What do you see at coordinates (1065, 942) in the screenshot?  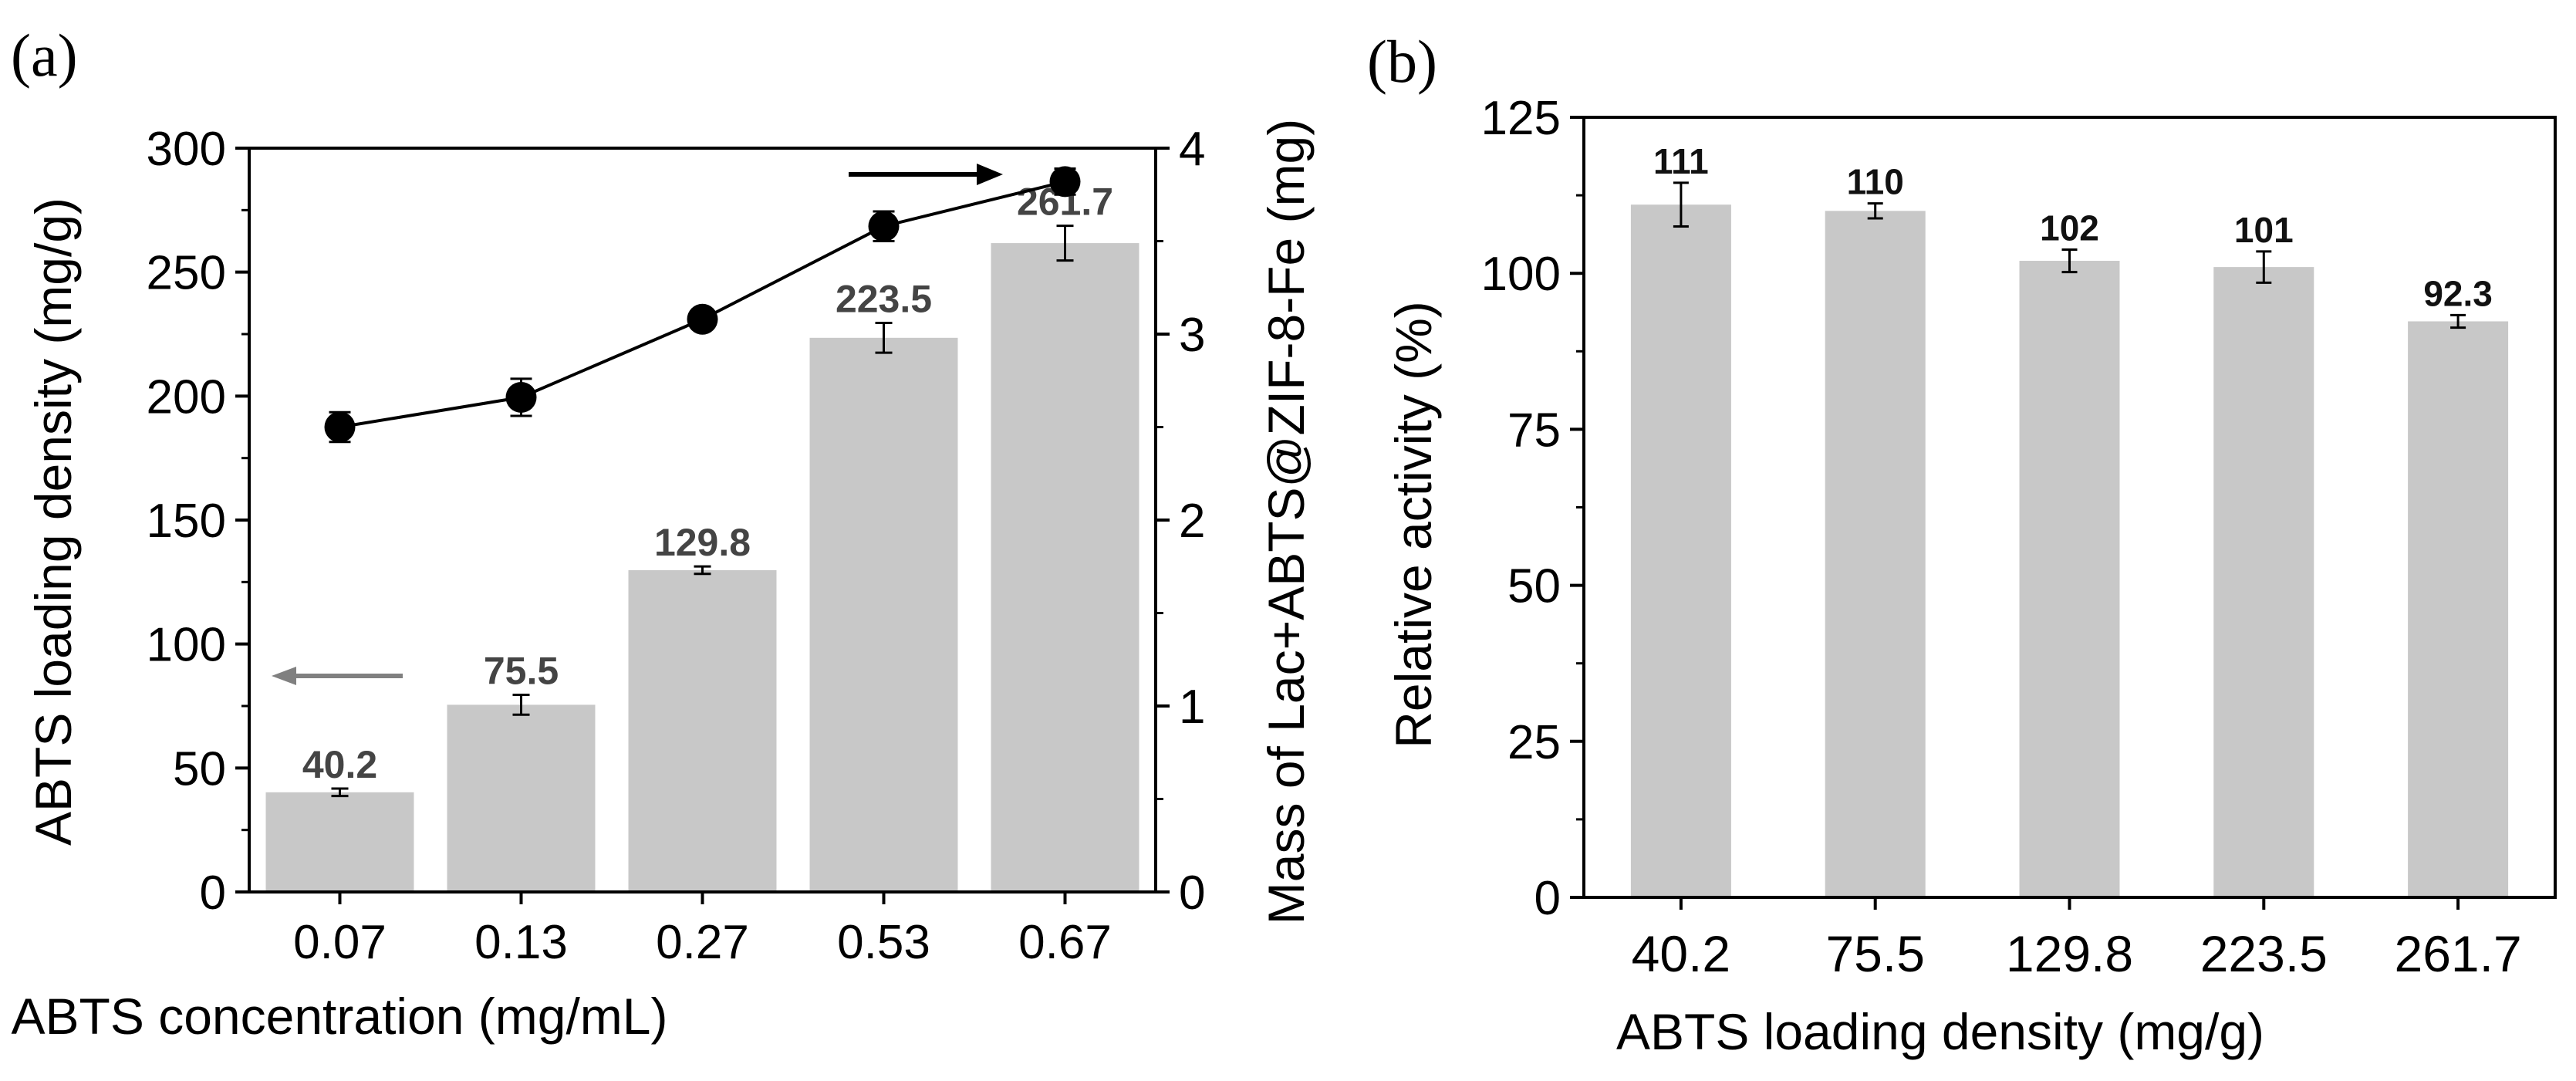 I see `chart-a-xtick-label: 0.67` at bounding box center [1065, 942].